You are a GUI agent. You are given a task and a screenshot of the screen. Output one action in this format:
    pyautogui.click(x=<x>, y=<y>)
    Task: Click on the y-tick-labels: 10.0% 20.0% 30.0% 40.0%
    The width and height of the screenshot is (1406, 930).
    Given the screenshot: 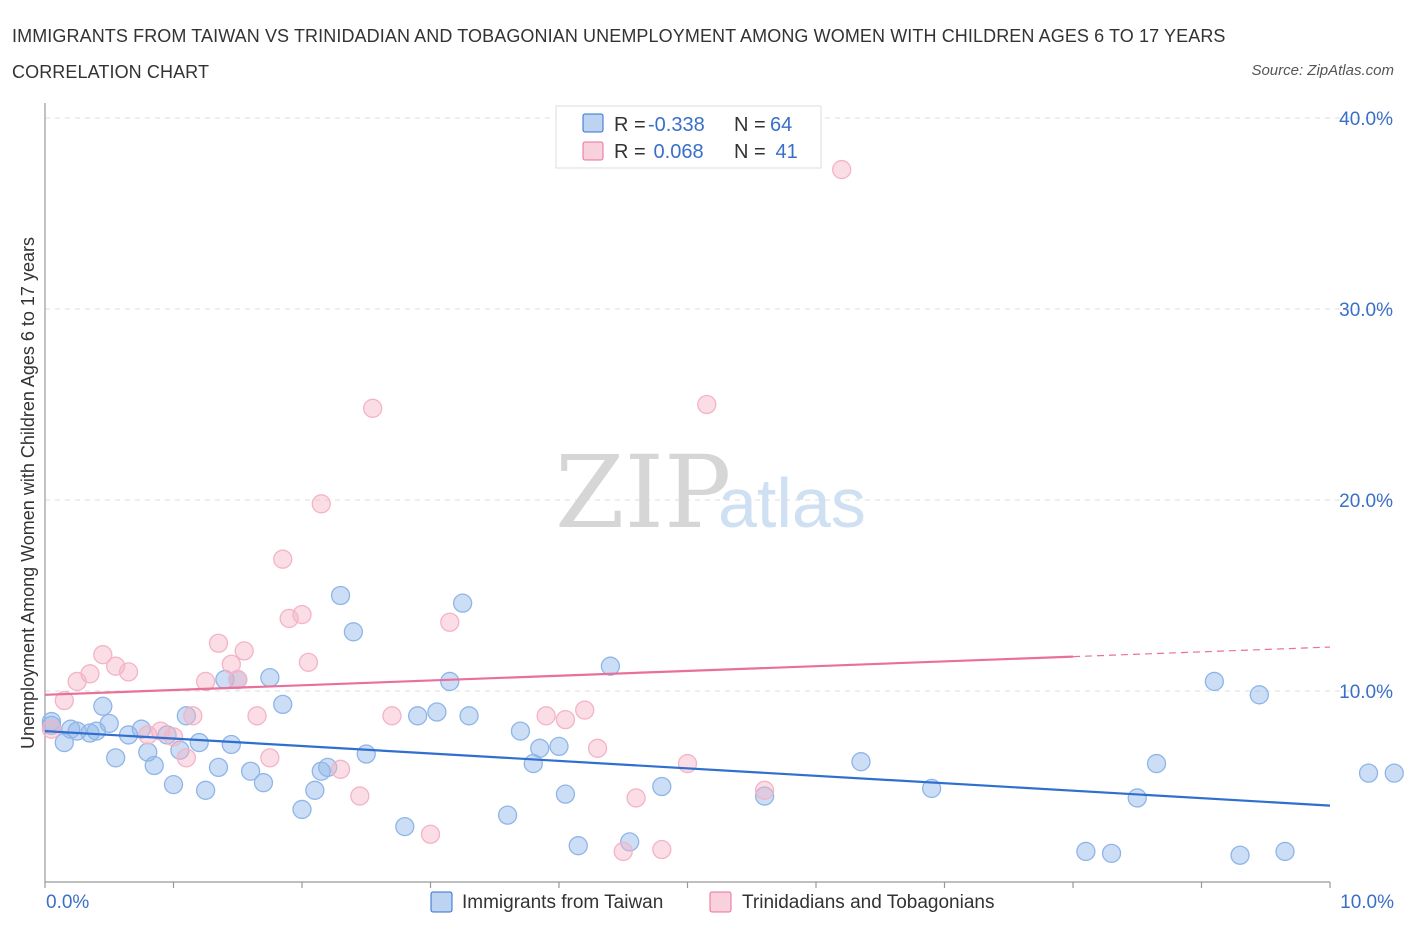 What is the action you would take?
    pyautogui.click(x=1366, y=406)
    